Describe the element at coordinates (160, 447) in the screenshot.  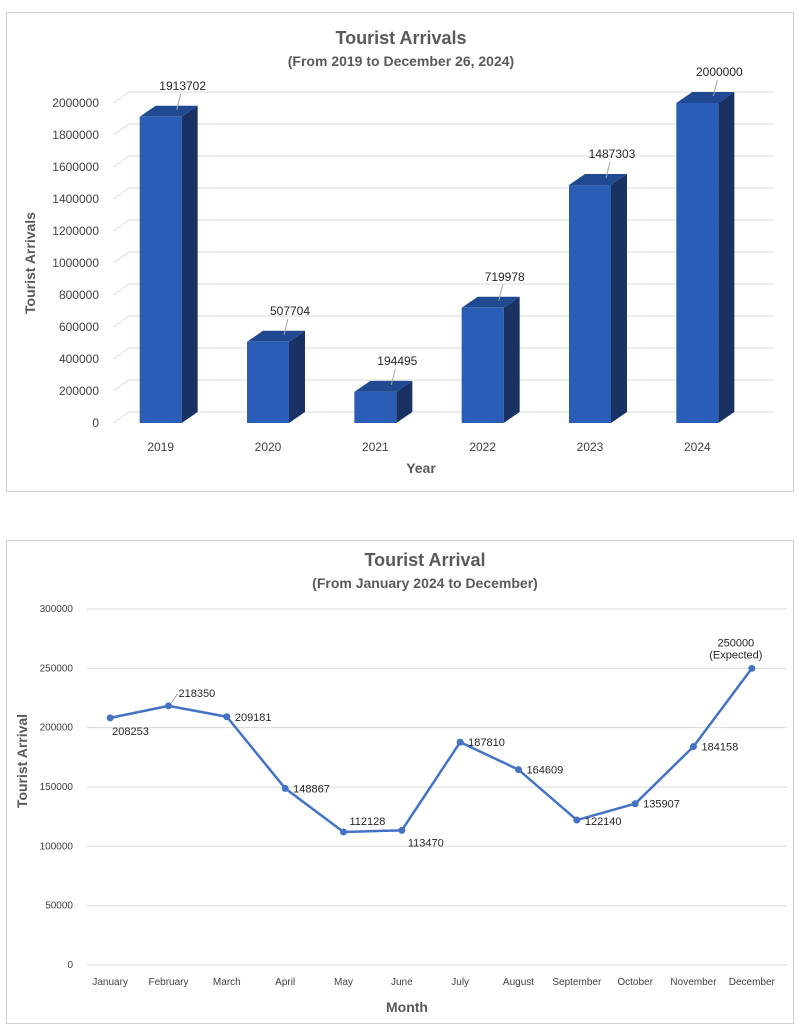
I see `bar-x-tick-label: 2019` at that location.